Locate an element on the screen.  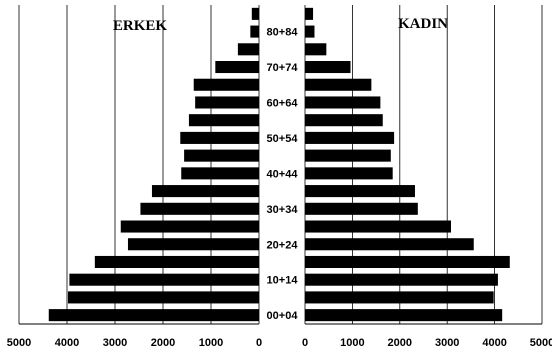
age-label: 10+14 is located at coordinates (283, 281).